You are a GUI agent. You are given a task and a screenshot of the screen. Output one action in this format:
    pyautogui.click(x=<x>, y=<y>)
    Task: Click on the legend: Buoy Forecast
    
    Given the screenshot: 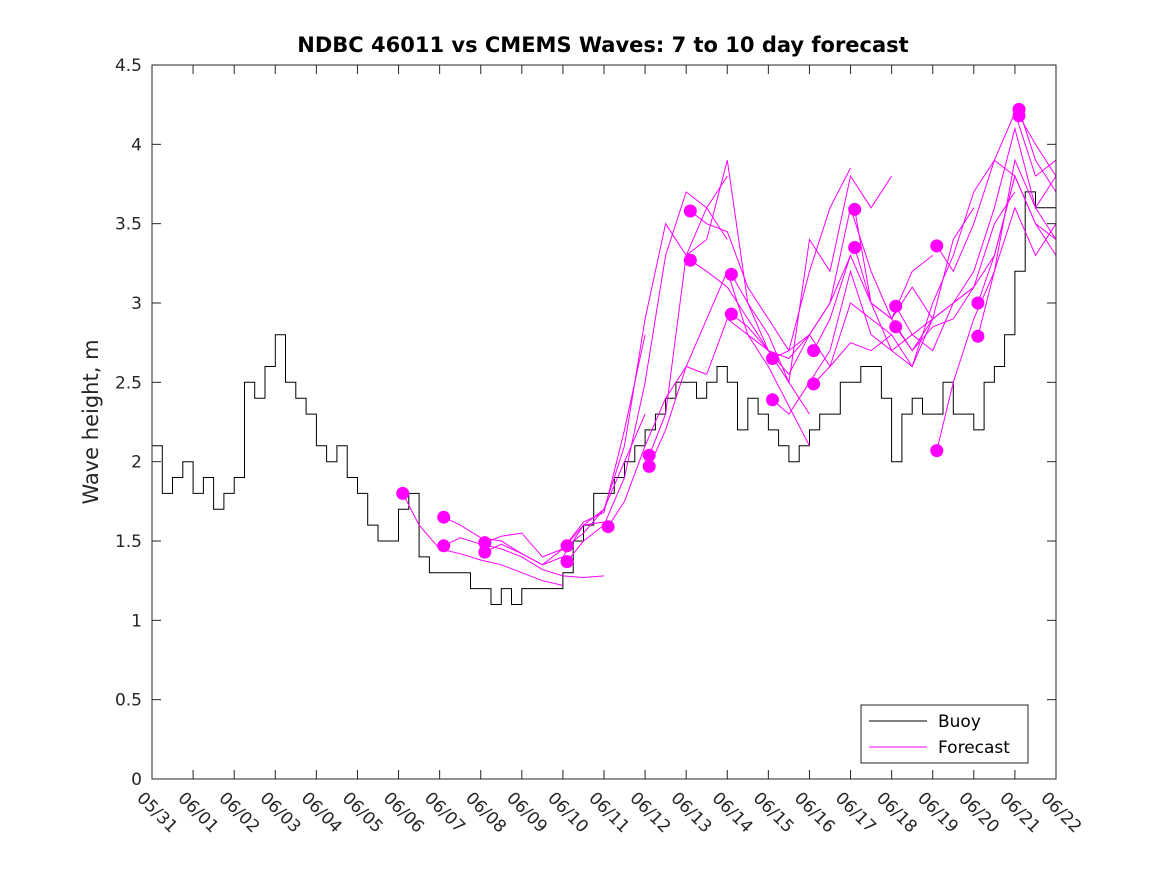 What is the action you would take?
    pyautogui.click(x=944, y=734)
    